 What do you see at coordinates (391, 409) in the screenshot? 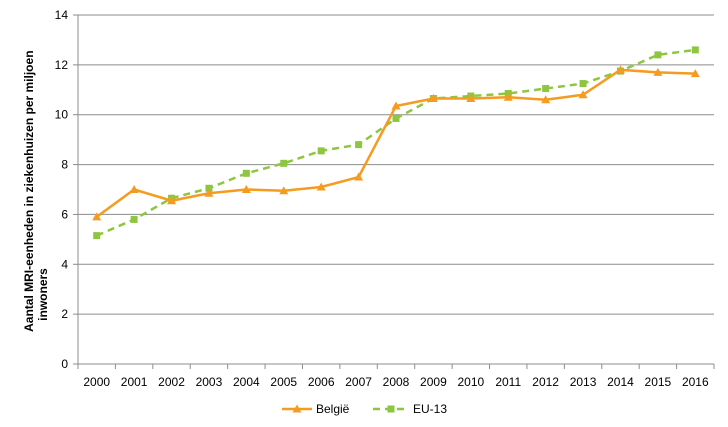
I see `legend-marker-eu13` at bounding box center [391, 409].